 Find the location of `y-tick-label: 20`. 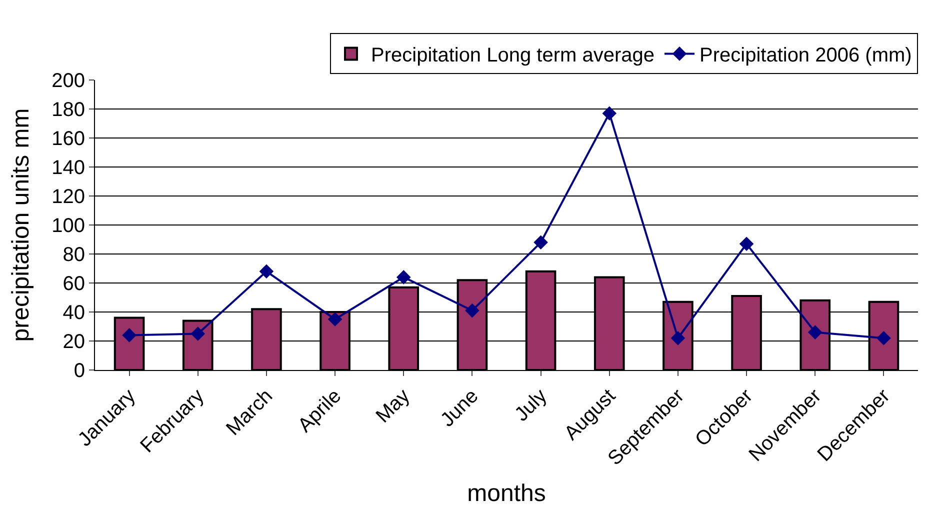

y-tick-label: 20 is located at coordinates (73, 342).